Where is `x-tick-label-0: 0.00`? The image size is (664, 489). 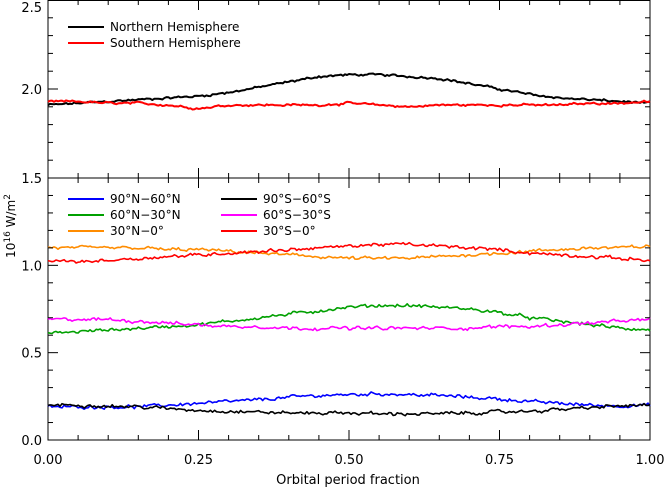
x-tick-label-0: 0.00 is located at coordinates (48, 460).